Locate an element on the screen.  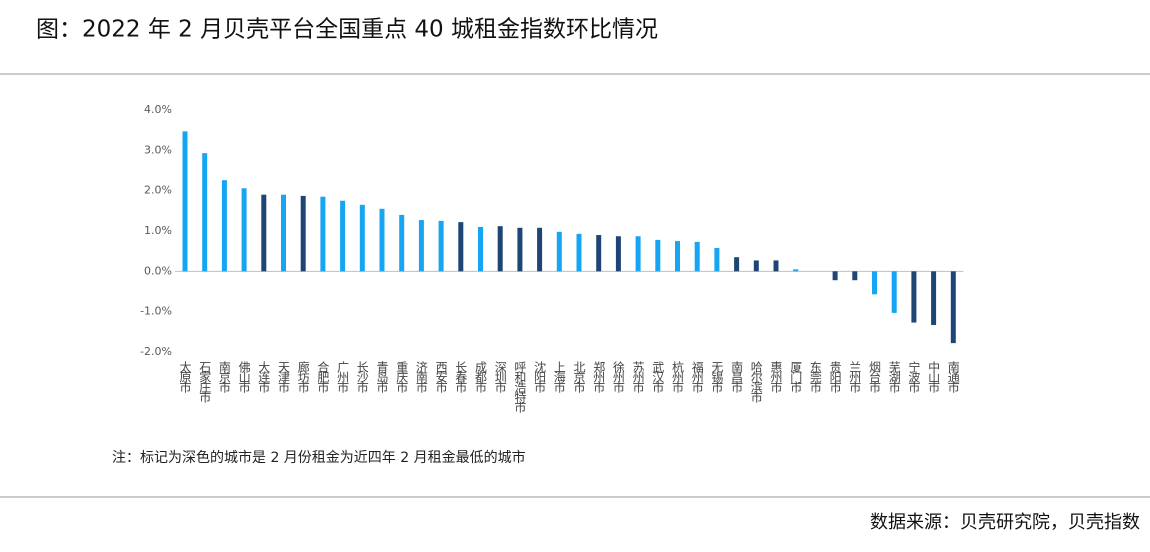
x-tick-label: 呼和浩特市 is located at coordinates (520, 387).